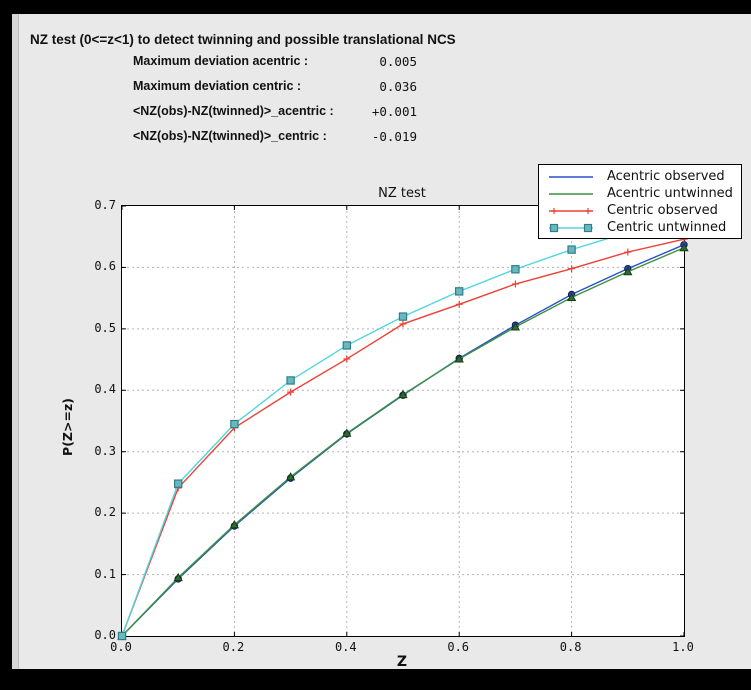 The width and height of the screenshot is (751, 690). What do you see at coordinates (571, 193) in the screenshot?
I see `legend-sample-triangle-icon` at bounding box center [571, 193].